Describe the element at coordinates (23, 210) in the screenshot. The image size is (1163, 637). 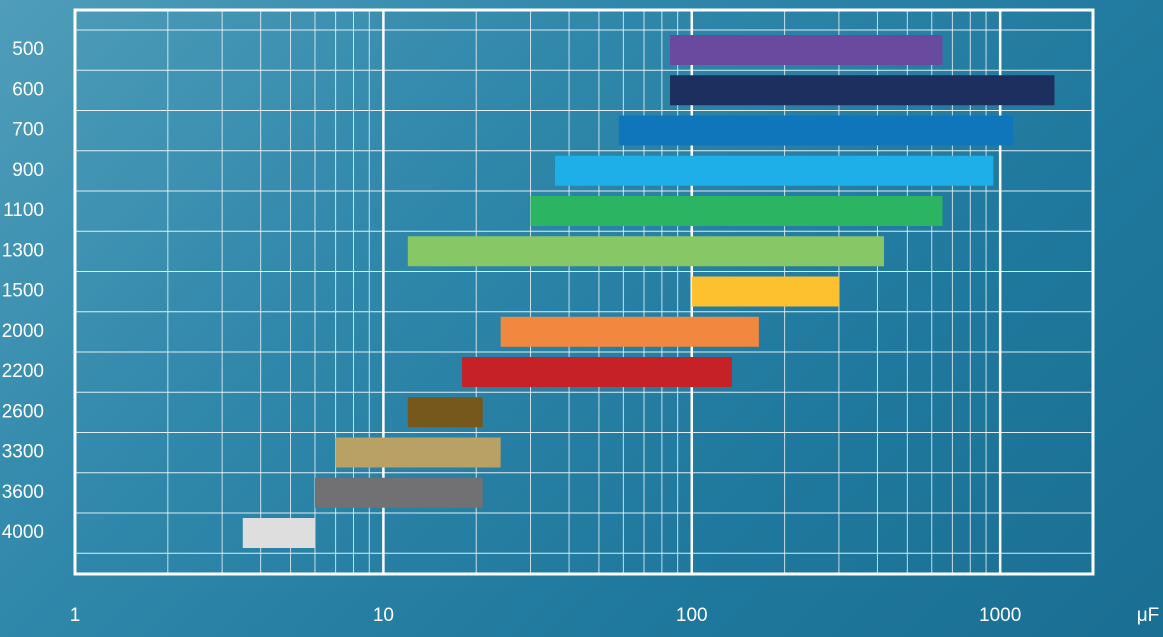
I see `y-tick-label: 1100` at that location.